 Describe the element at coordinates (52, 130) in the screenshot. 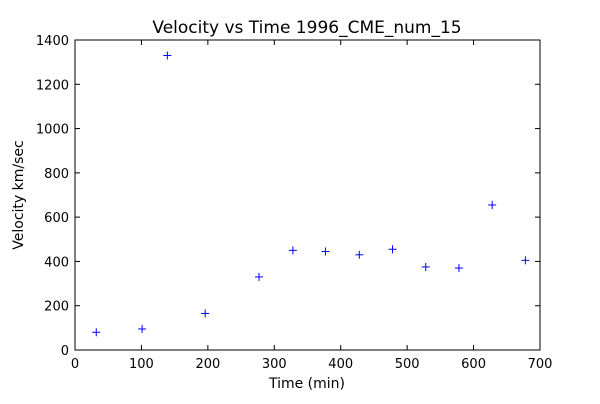

I see `y-tick-label: 1000` at that location.